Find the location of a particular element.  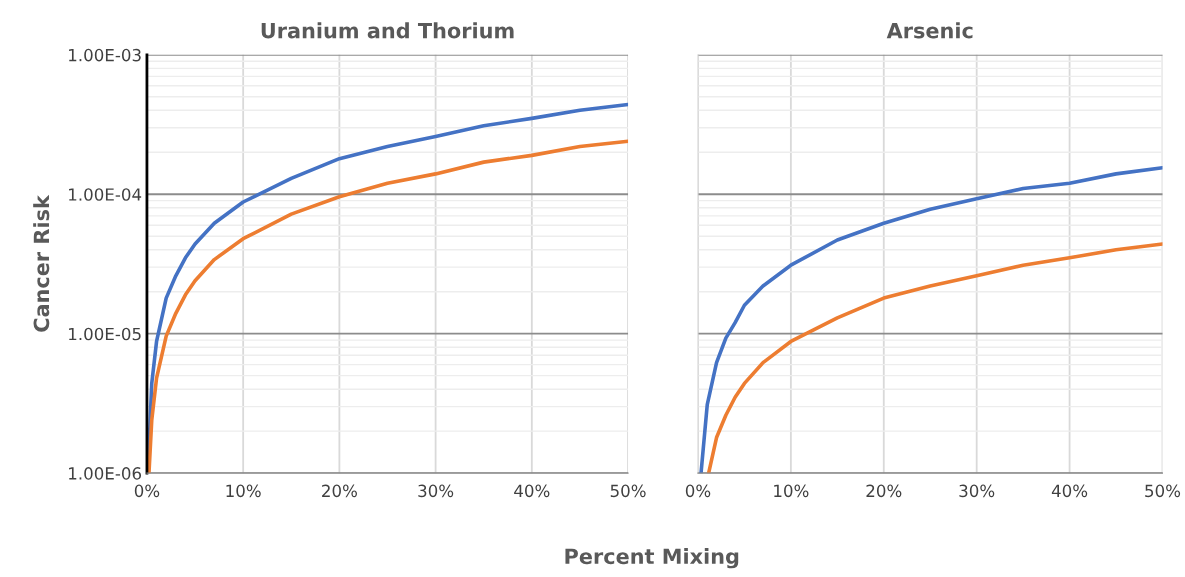

y-tick-label: 1.00E-06 is located at coordinates (105, 473).